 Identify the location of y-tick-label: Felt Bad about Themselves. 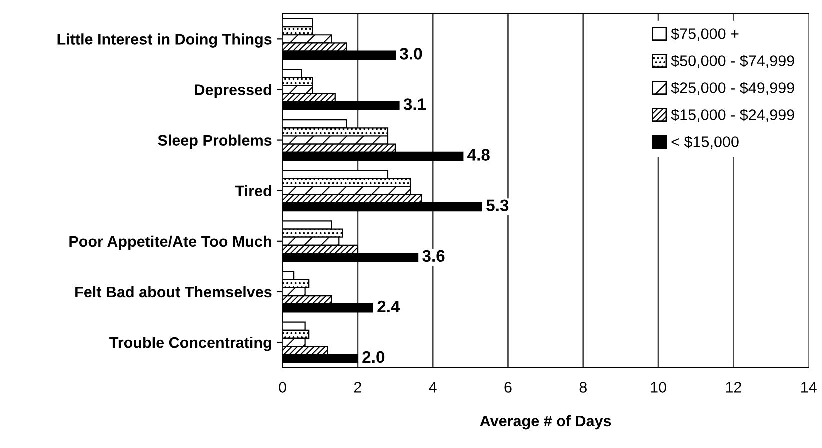
(174, 292).